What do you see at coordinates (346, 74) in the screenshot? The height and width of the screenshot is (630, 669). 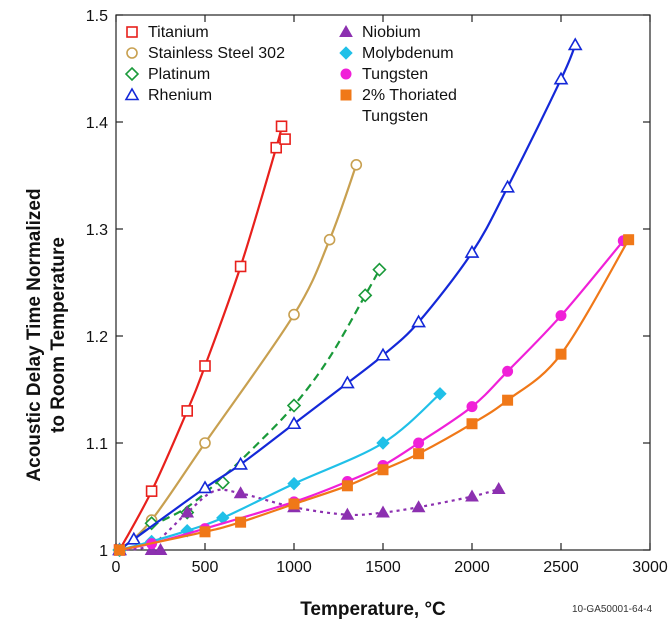 I see `legend-marker-tungsten` at bounding box center [346, 74].